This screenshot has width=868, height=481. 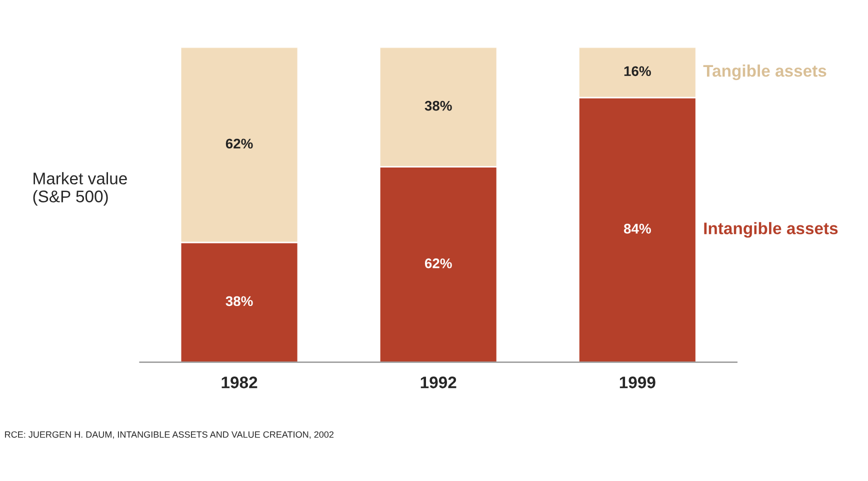 I want to click on series-label: Intangible assets, so click(x=771, y=230).